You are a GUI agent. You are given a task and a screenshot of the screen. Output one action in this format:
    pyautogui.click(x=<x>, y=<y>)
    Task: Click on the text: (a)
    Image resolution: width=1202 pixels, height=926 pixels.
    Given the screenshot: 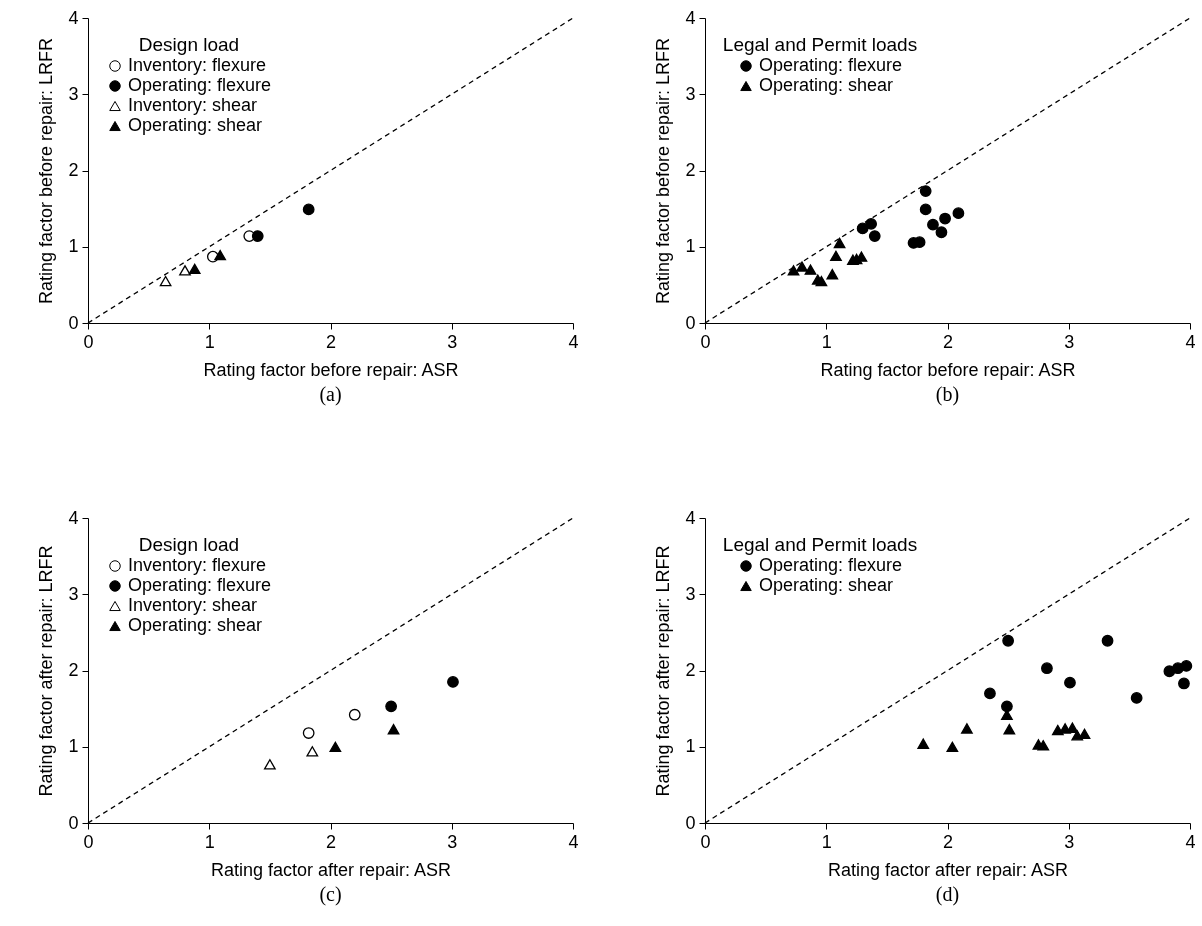 What is the action you would take?
    pyautogui.click(x=330, y=394)
    